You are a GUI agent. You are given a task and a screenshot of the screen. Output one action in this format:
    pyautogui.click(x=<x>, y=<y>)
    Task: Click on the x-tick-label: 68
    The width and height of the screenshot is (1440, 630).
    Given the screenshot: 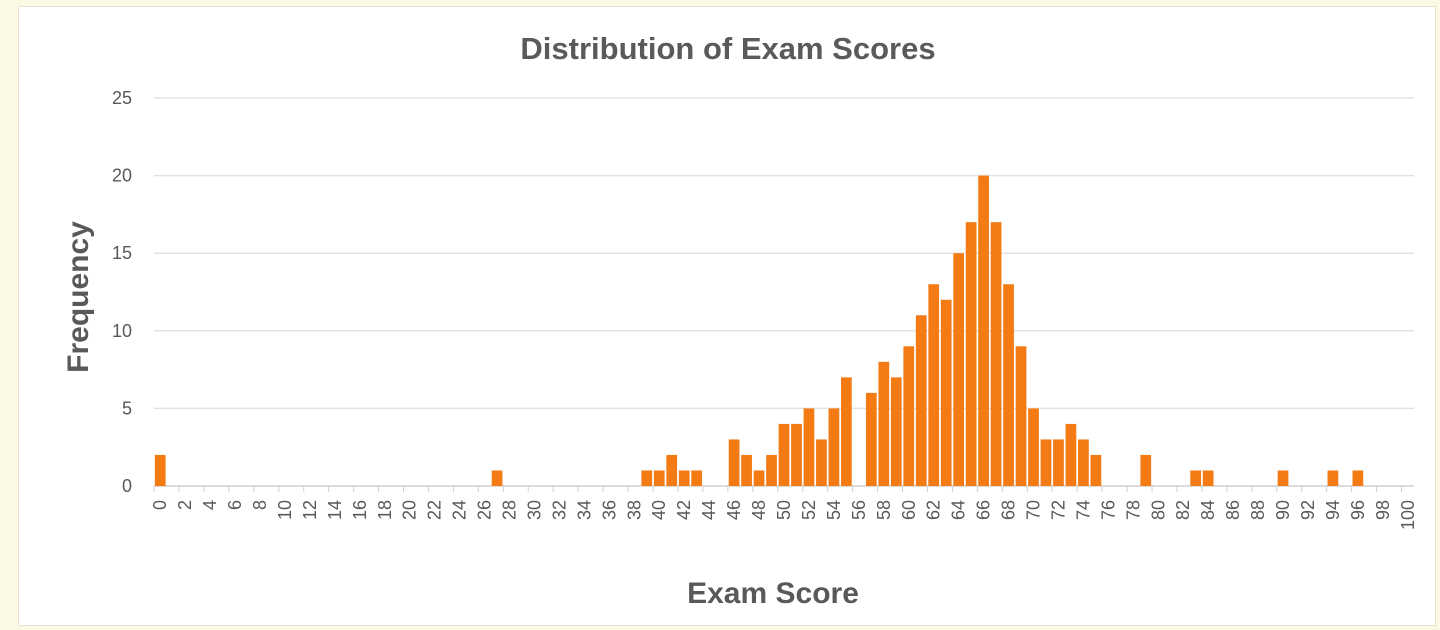 What is the action you would take?
    pyautogui.click(x=1009, y=510)
    